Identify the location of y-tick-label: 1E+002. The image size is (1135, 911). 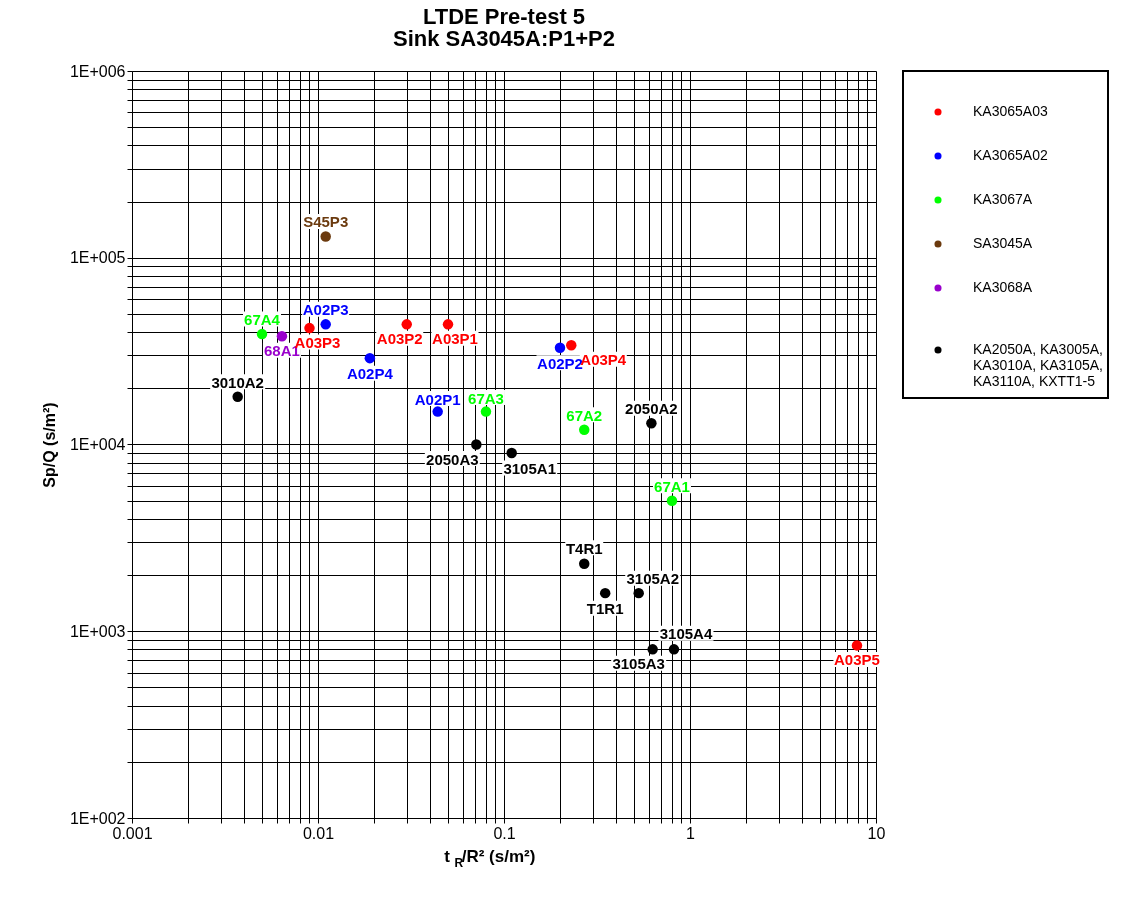
(97, 818).